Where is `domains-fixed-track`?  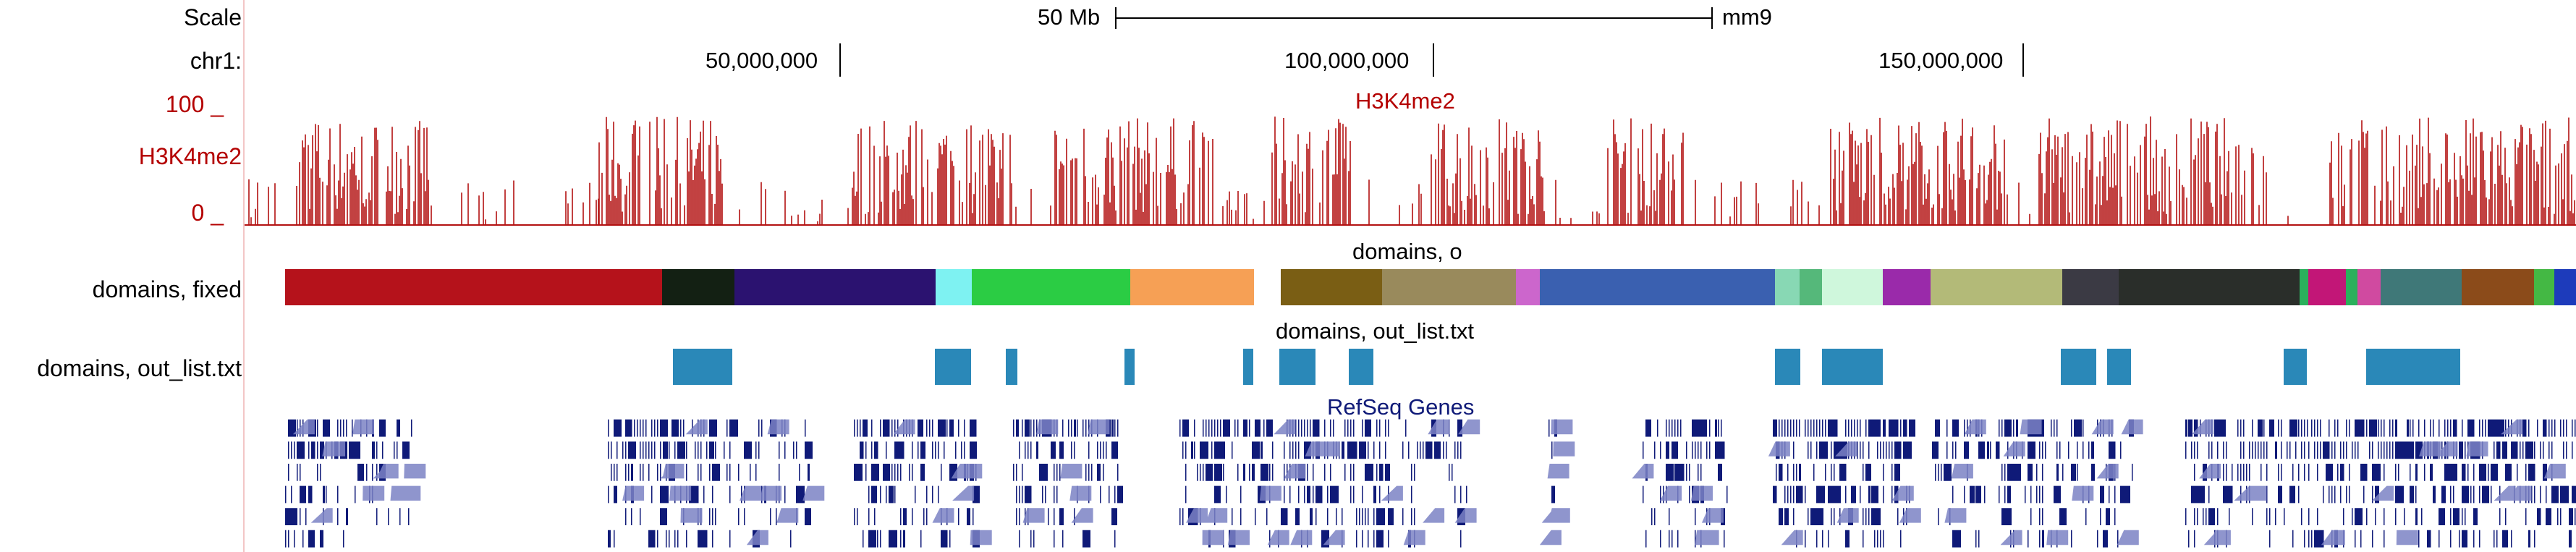
domains-fixed-track is located at coordinates (1429, 287).